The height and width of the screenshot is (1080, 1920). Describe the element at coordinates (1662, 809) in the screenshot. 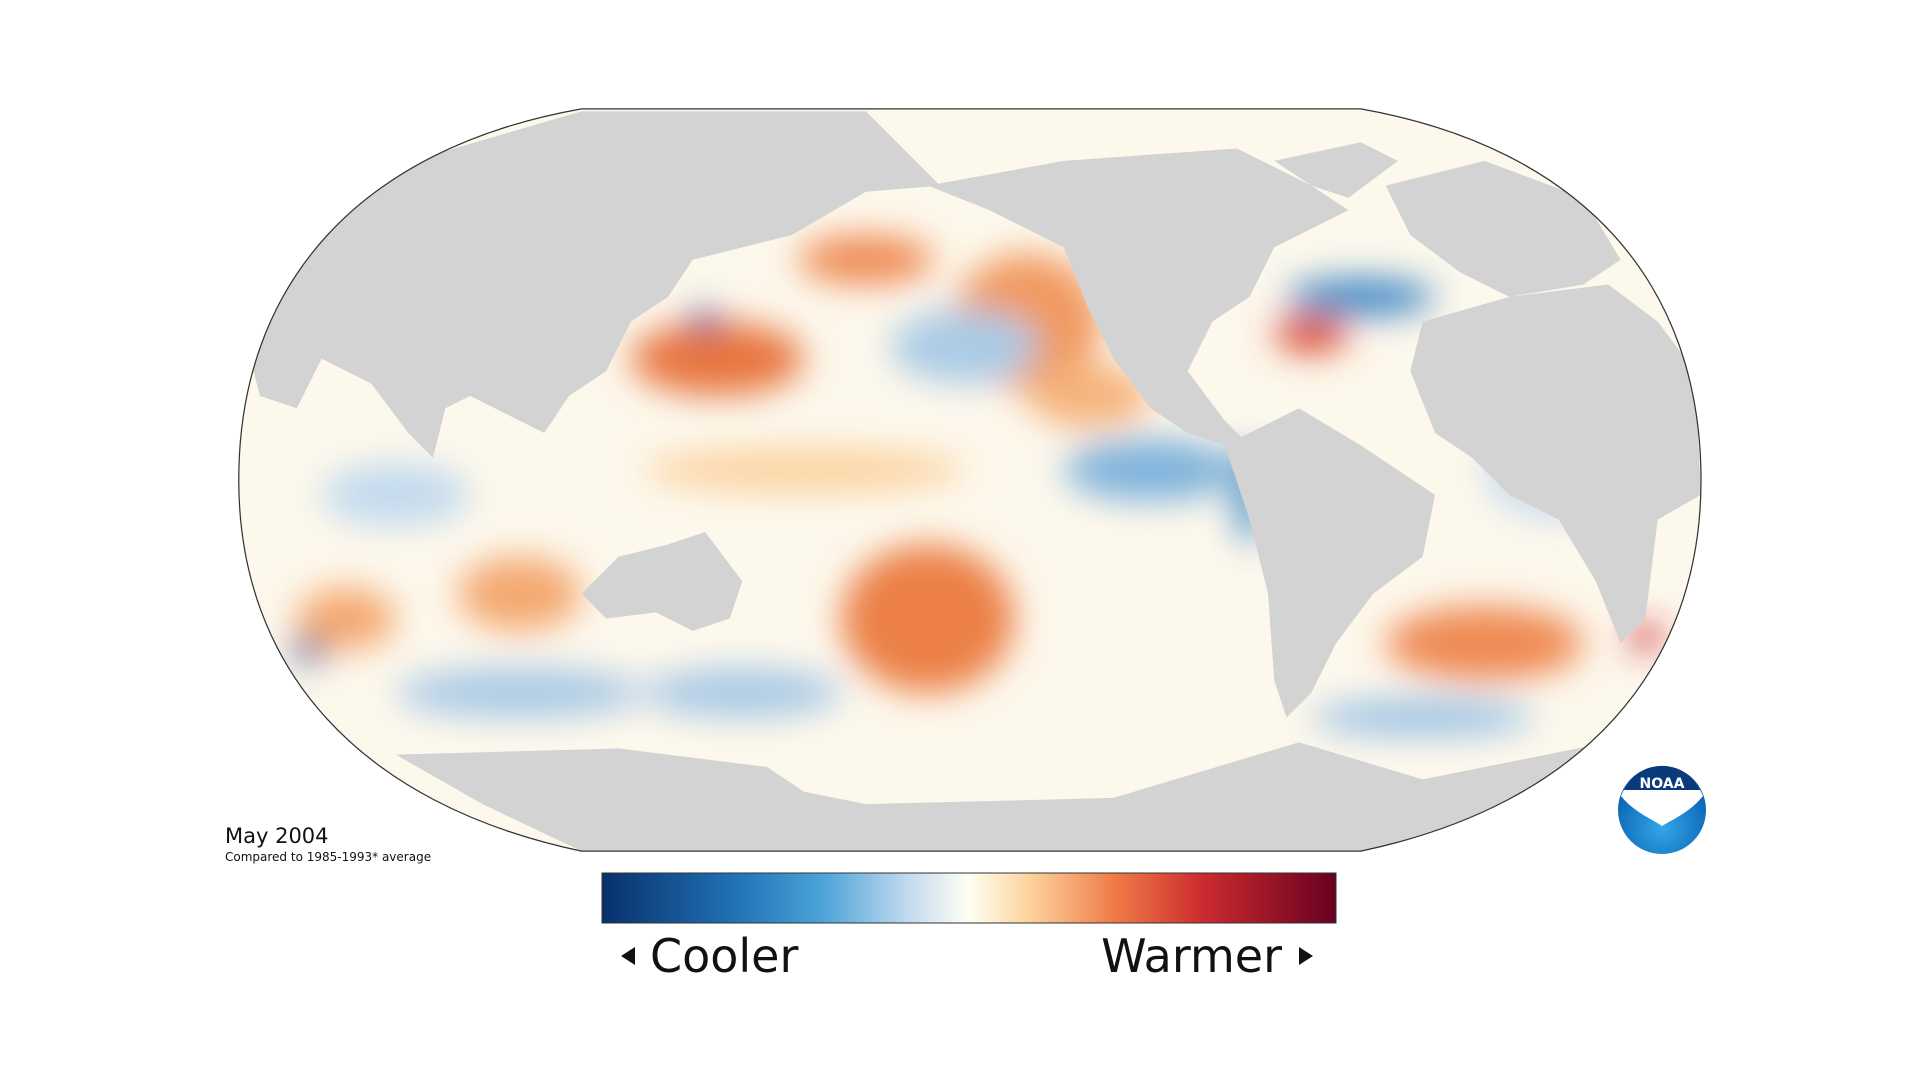

I see `noaa-logo: NOAA` at that location.